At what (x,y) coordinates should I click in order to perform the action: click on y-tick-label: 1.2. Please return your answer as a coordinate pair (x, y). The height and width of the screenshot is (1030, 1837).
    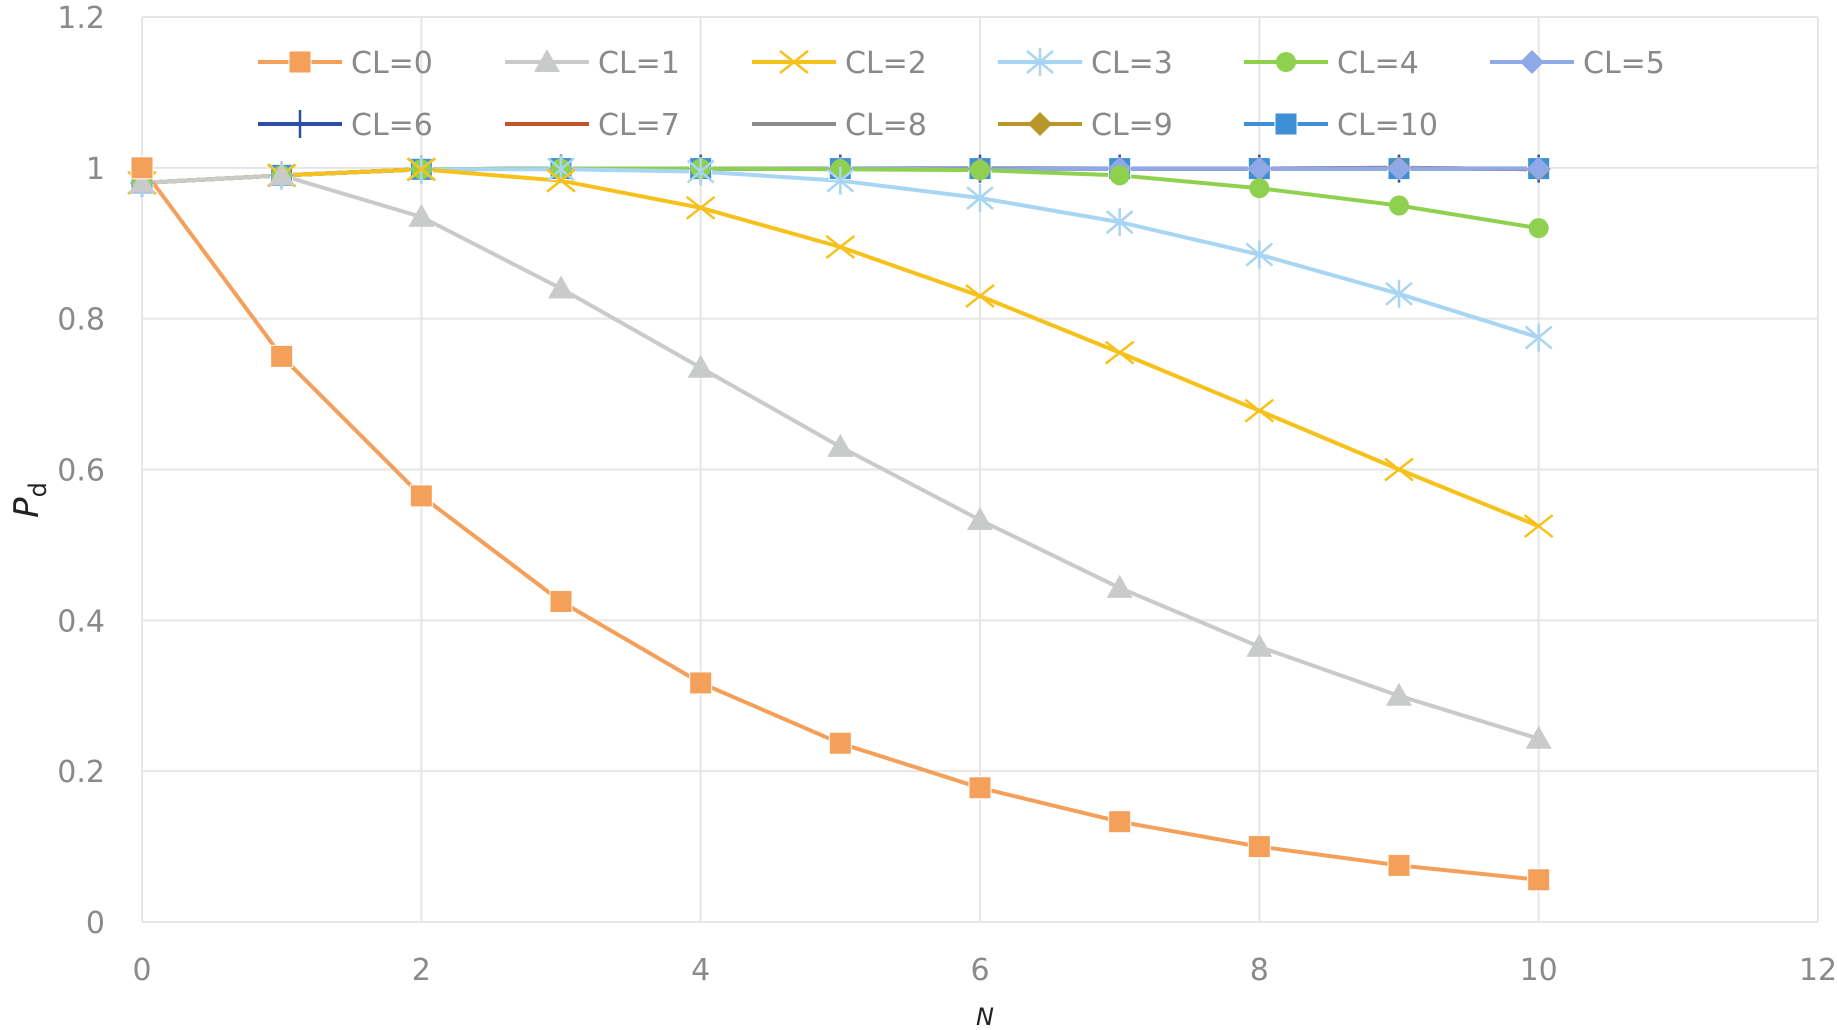
    Looking at the image, I should click on (81, 18).